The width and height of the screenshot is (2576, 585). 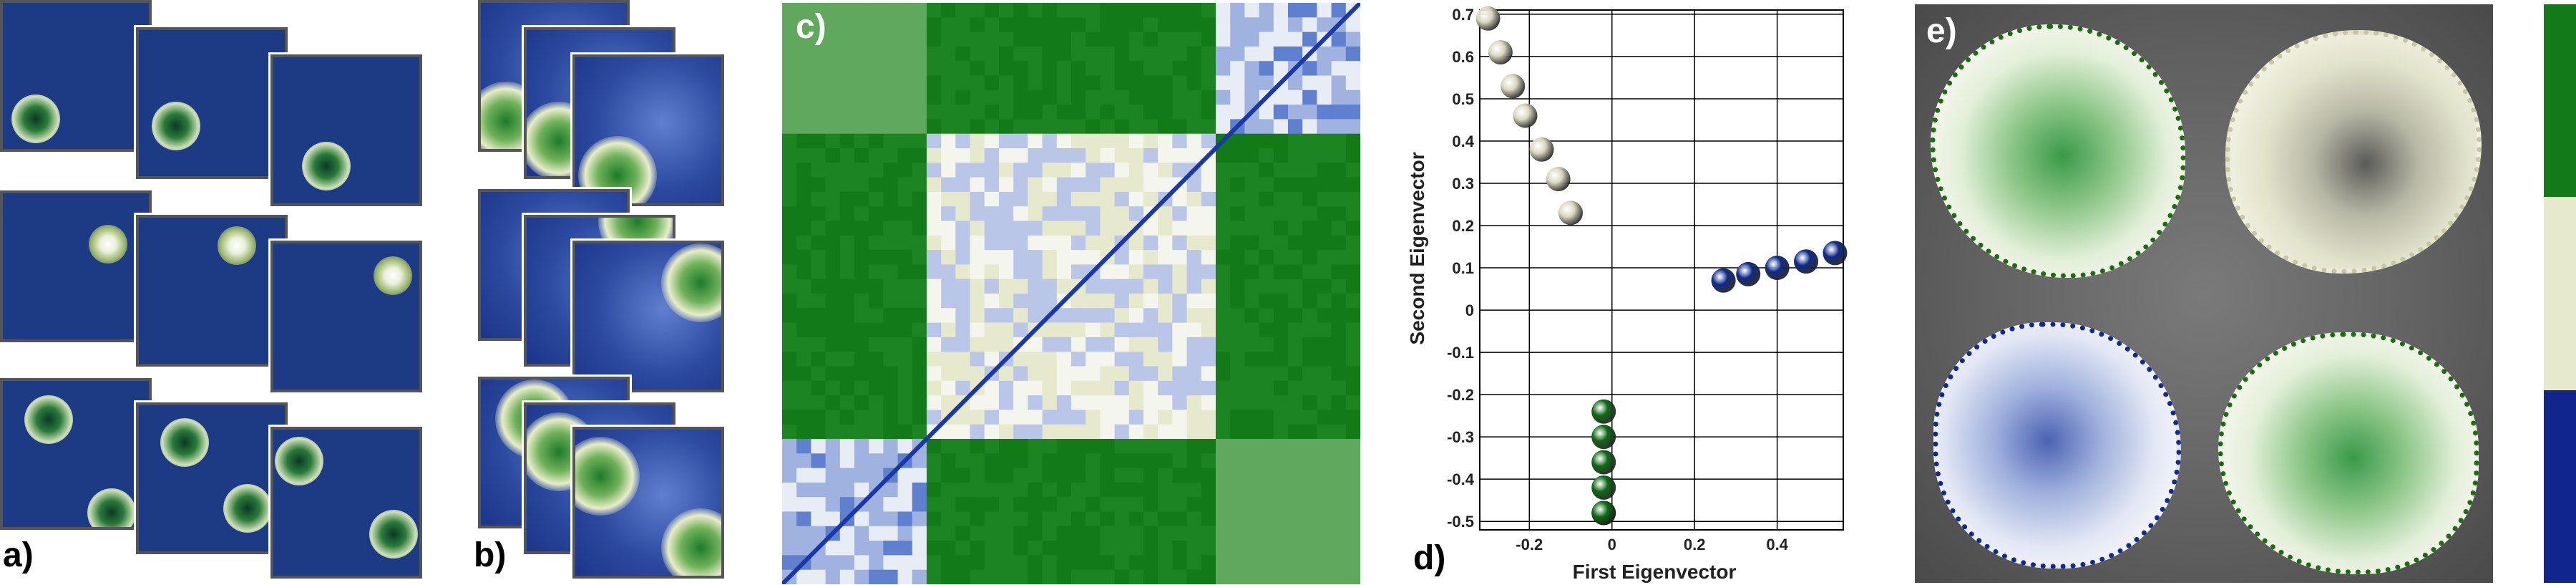 I want to click on x-tick-label: 0, so click(x=1612, y=544).